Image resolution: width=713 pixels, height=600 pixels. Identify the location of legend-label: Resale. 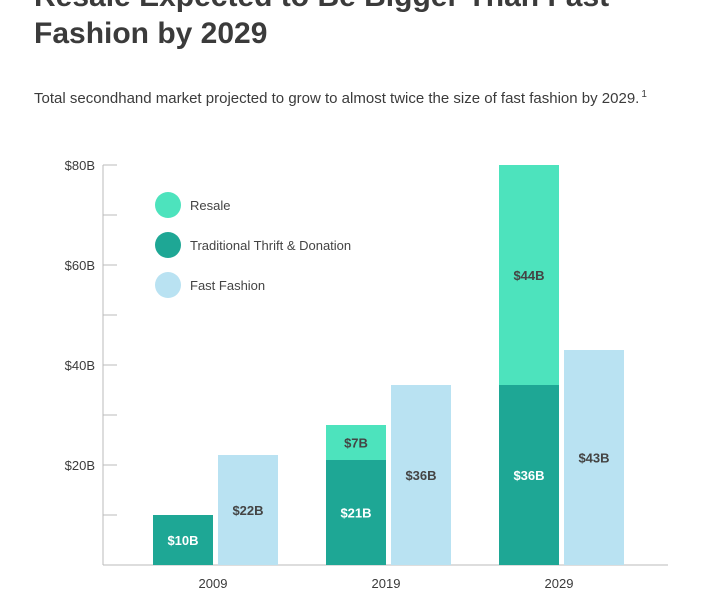
(210, 205).